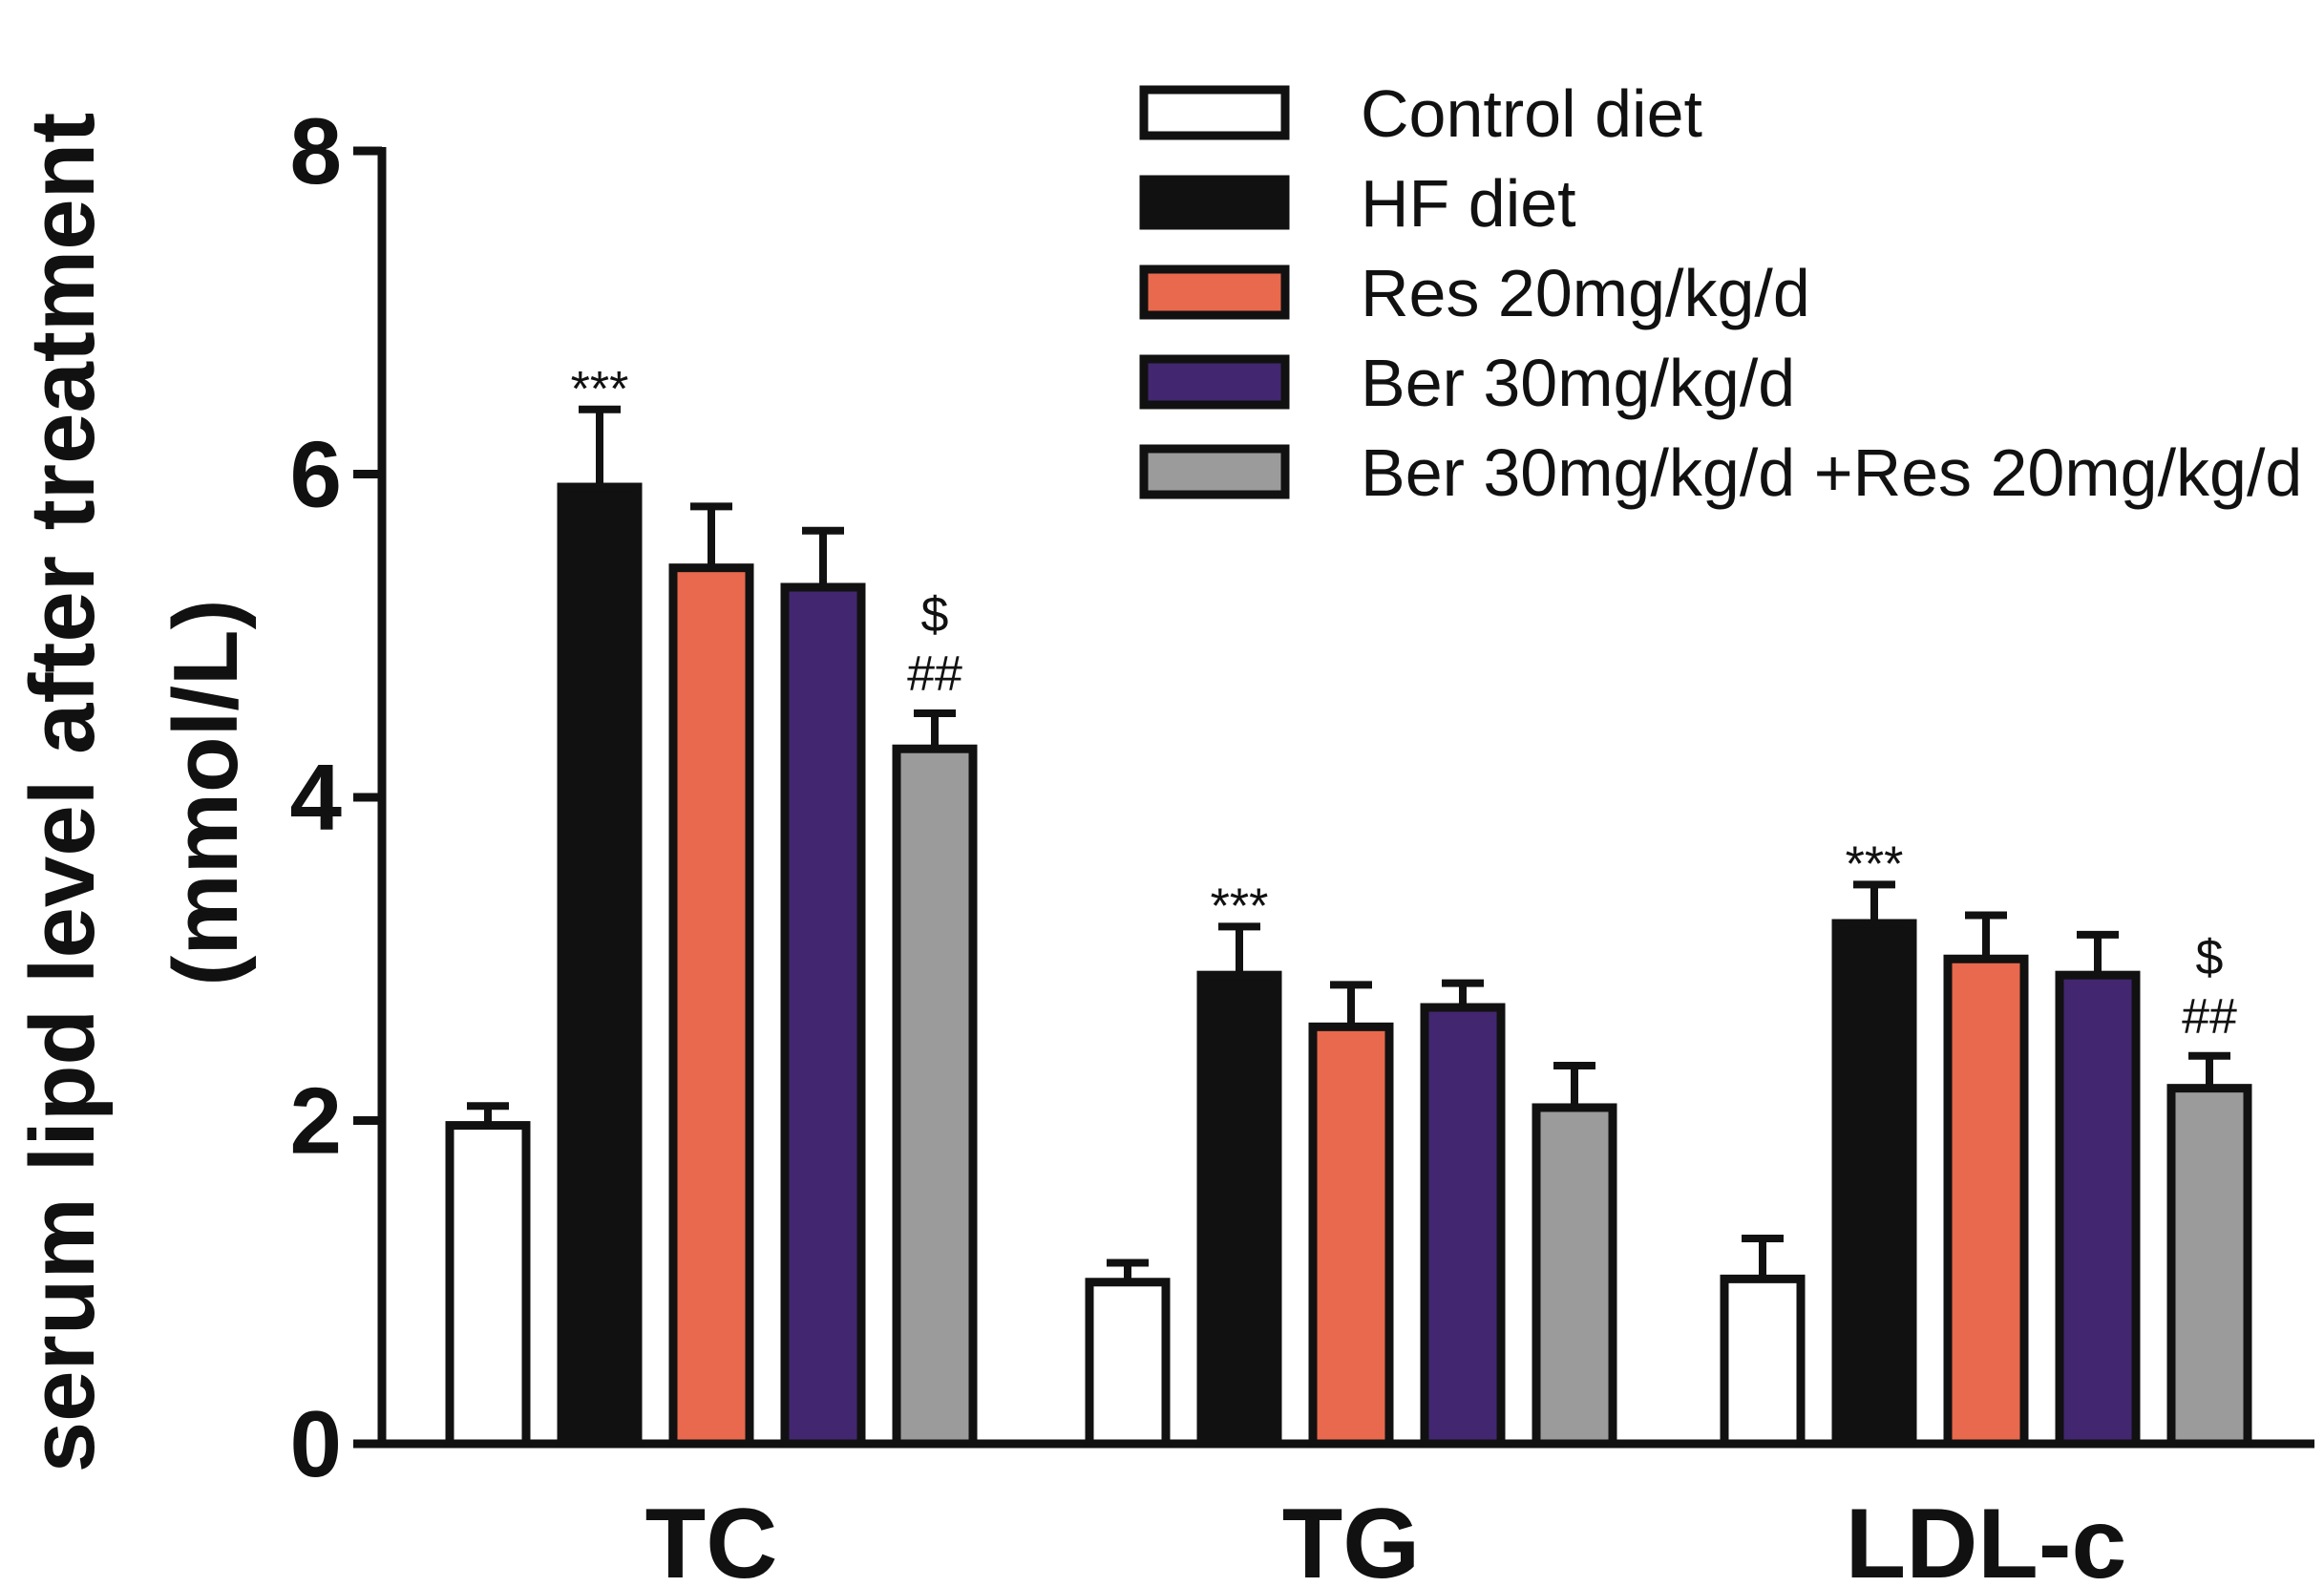 This screenshot has width=2324, height=1587. What do you see at coordinates (1578, 383) in the screenshot?
I see `legend-label: Ber 30mg/kg/d` at bounding box center [1578, 383].